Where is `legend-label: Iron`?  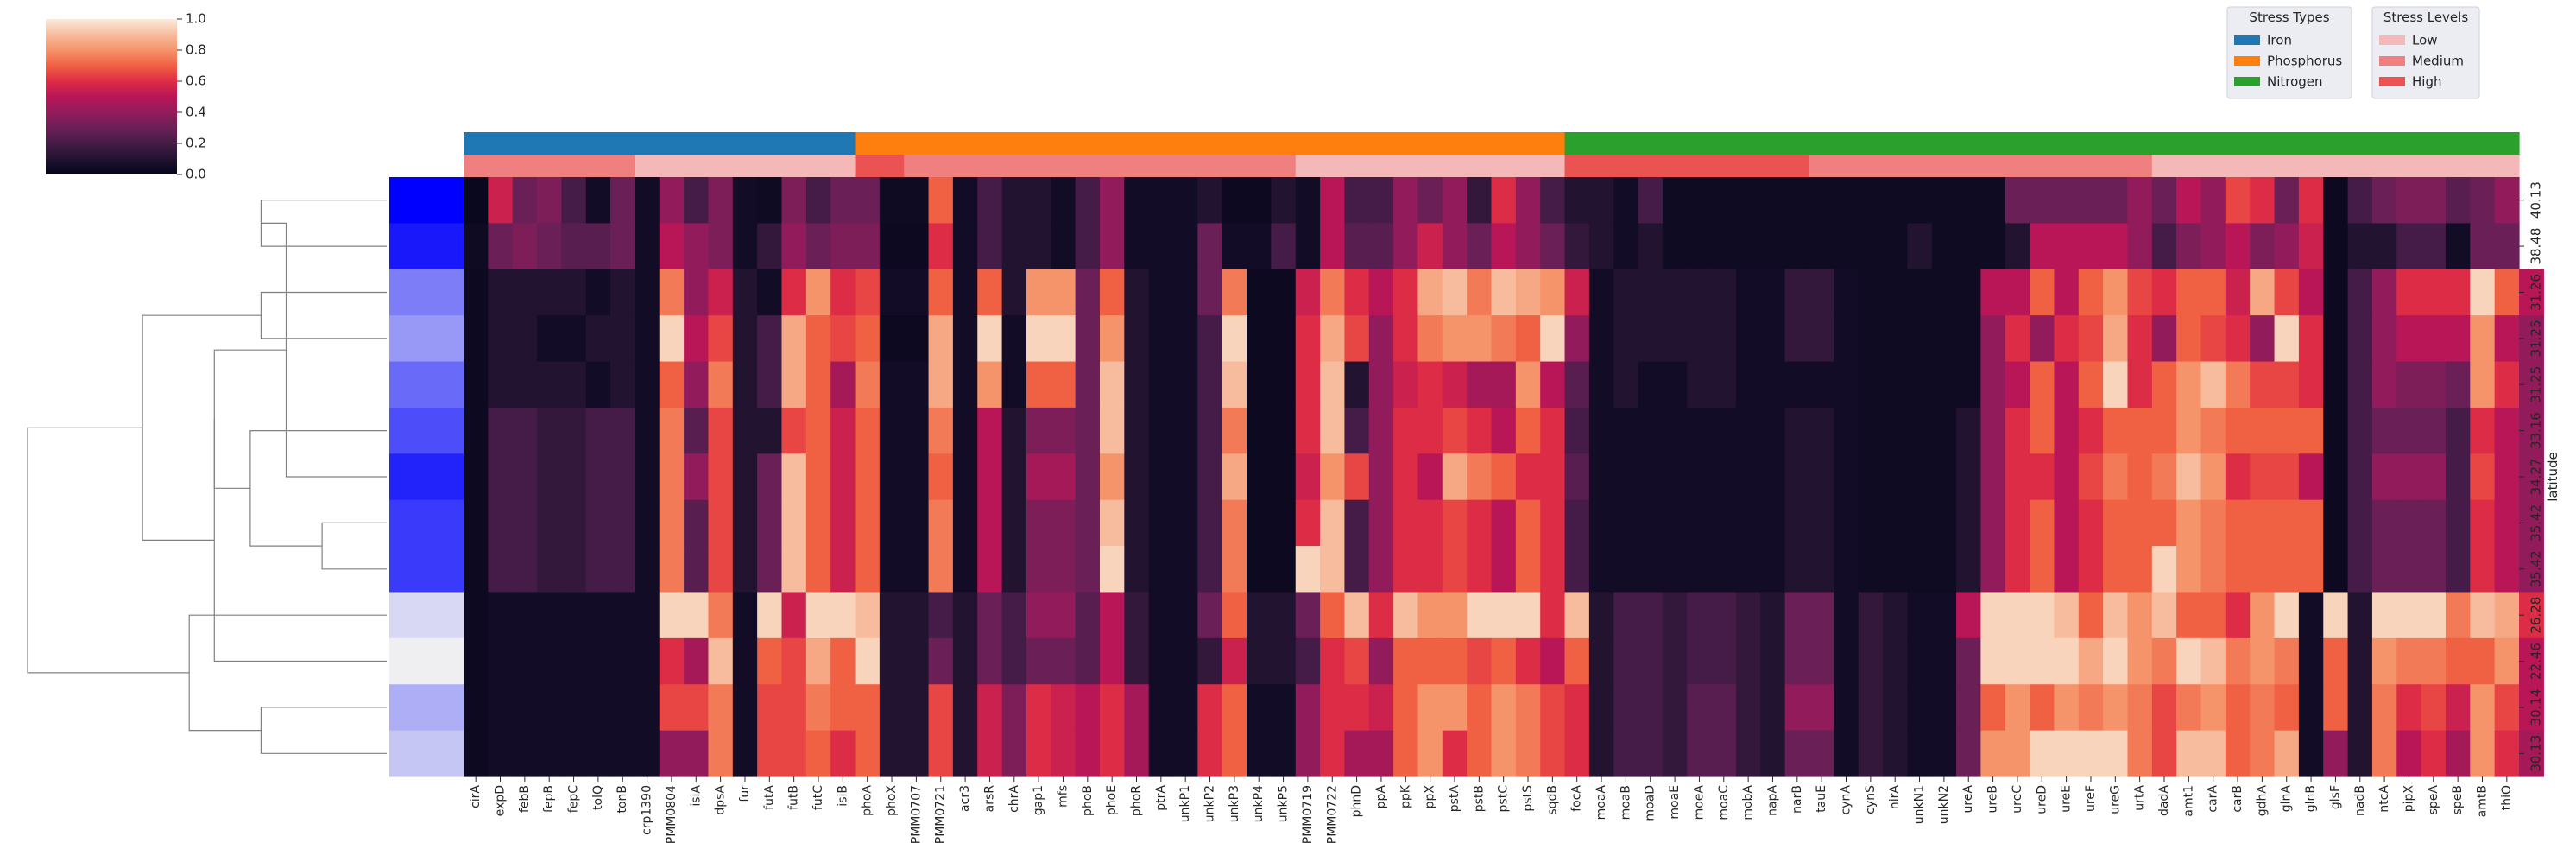
legend-label: Iron is located at coordinates (2279, 40).